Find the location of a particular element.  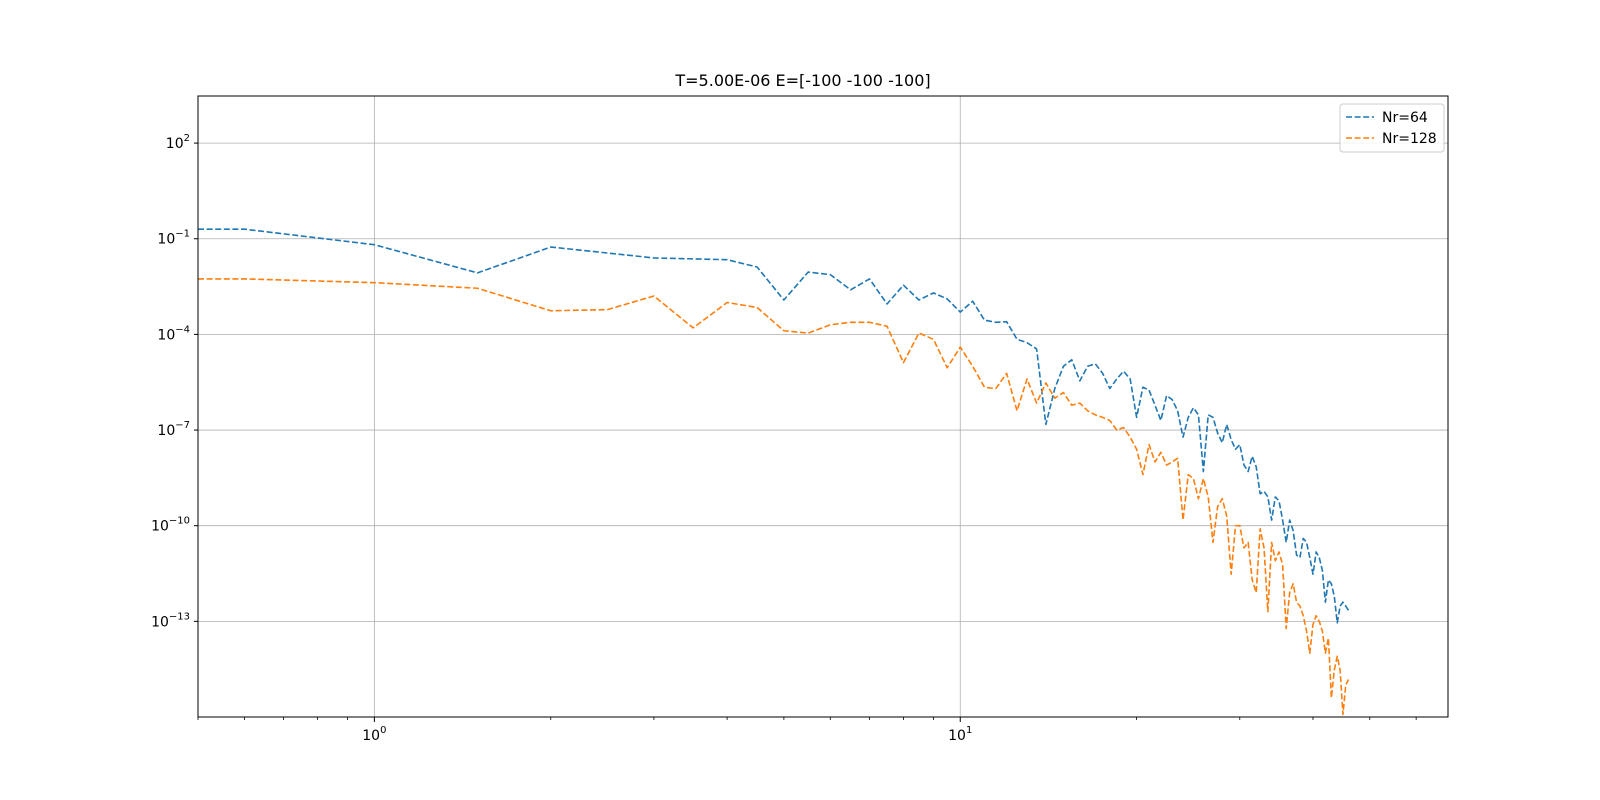

legend-box is located at coordinates (1392, 128).